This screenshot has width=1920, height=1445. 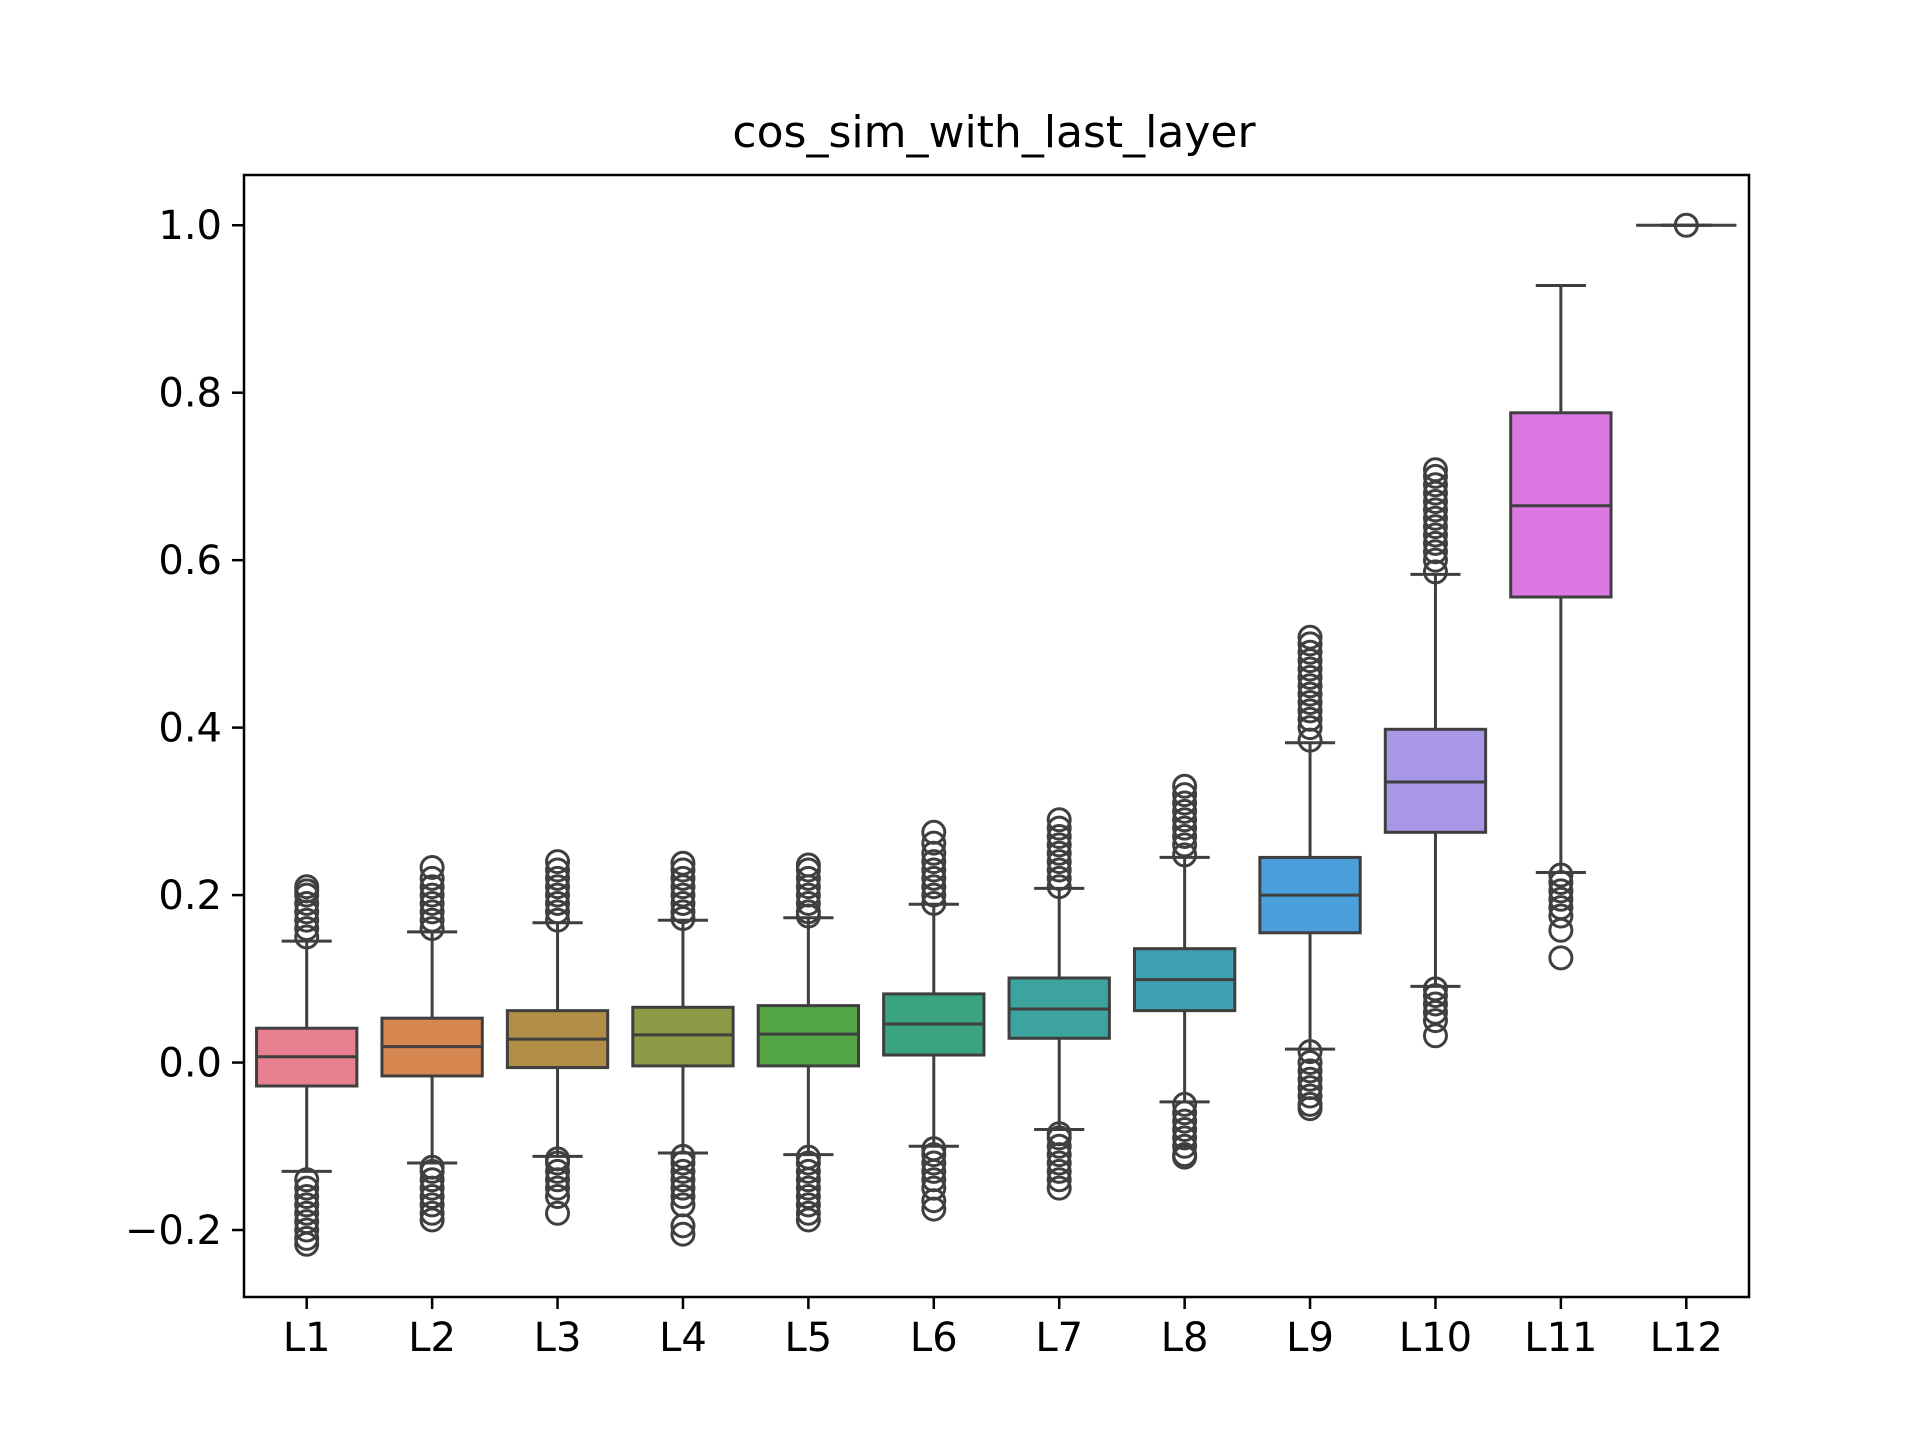 What do you see at coordinates (558, 1338) in the screenshot?
I see `x-tick-label: L3` at bounding box center [558, 1338].